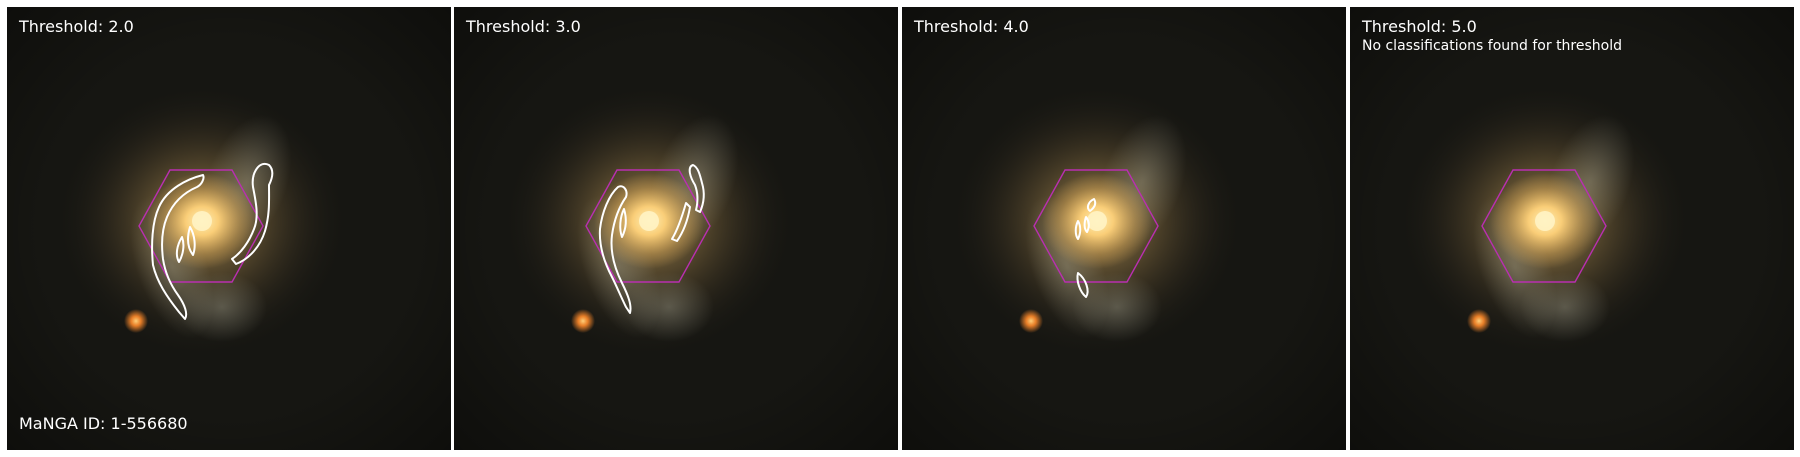 The image size is (1800, 457). Describe the element at coordinates (1492, 46) in the screenshot. I see `no-classifications-note: No classifications found for threshold` at that location.